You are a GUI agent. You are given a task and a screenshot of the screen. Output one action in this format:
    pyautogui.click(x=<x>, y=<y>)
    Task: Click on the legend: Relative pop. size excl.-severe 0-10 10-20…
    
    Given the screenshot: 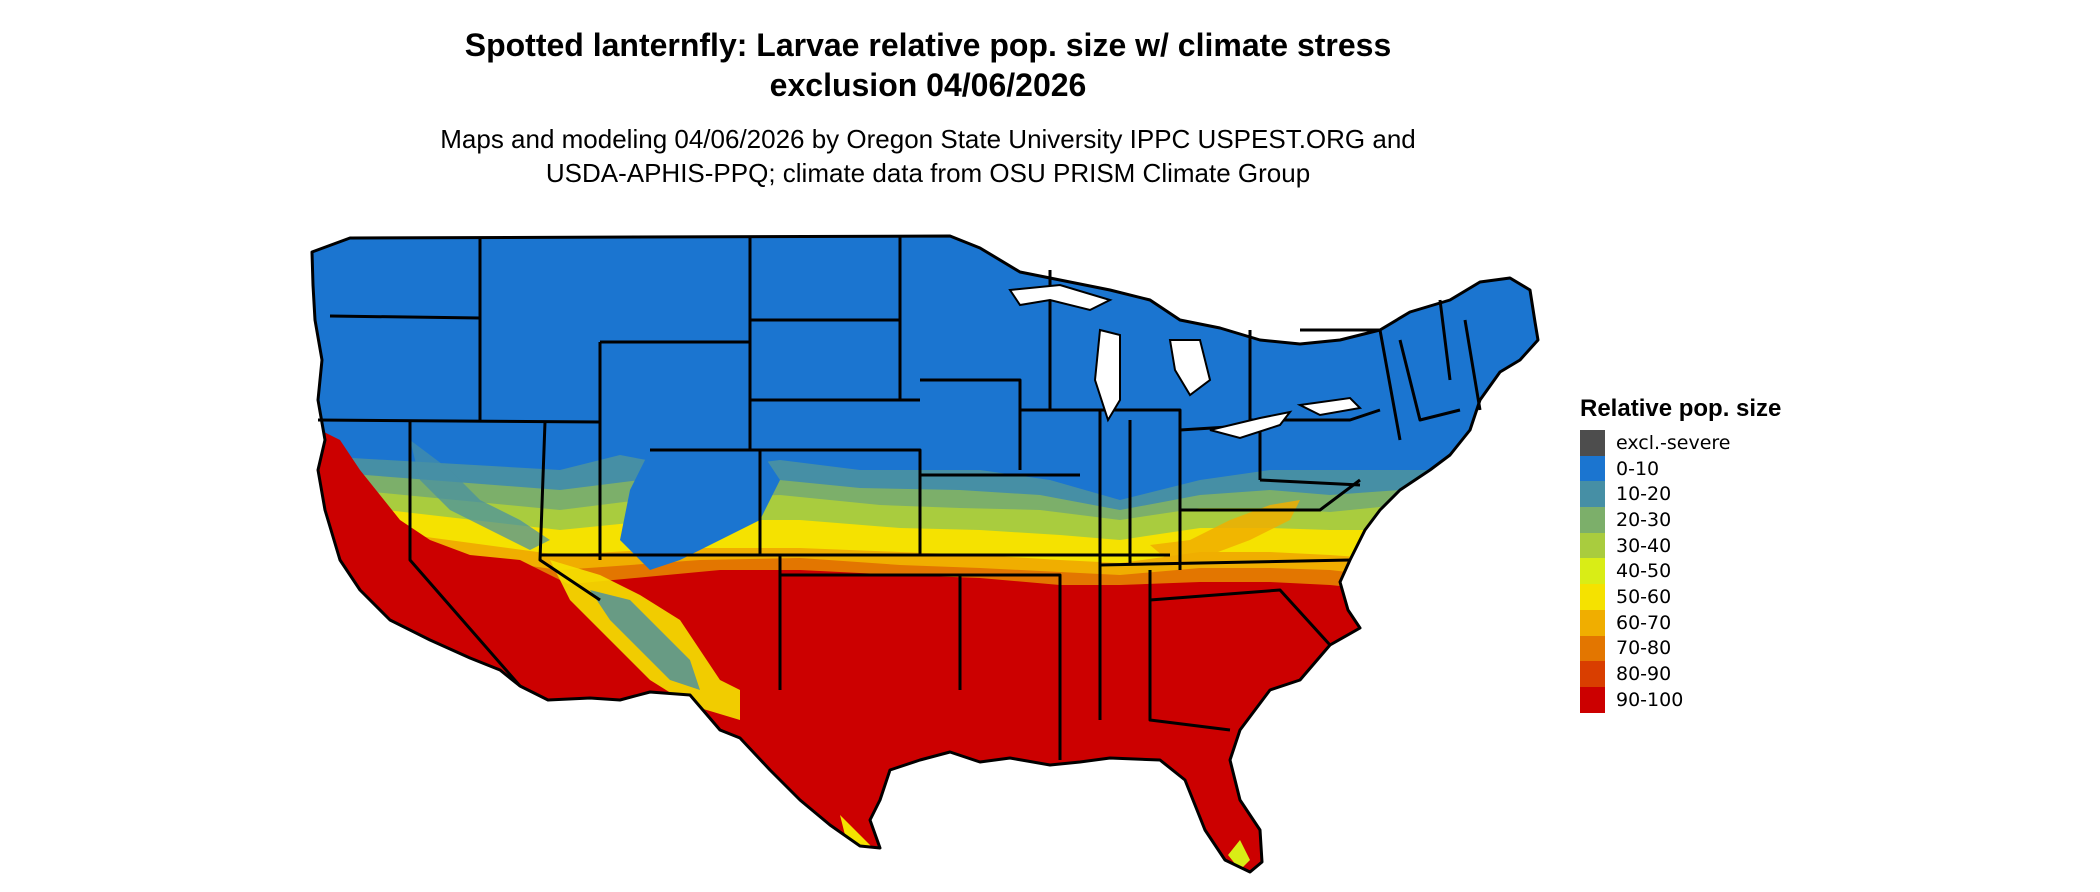 What is the action you would take?
    pyautogui.click(x=1680, y=553)
    